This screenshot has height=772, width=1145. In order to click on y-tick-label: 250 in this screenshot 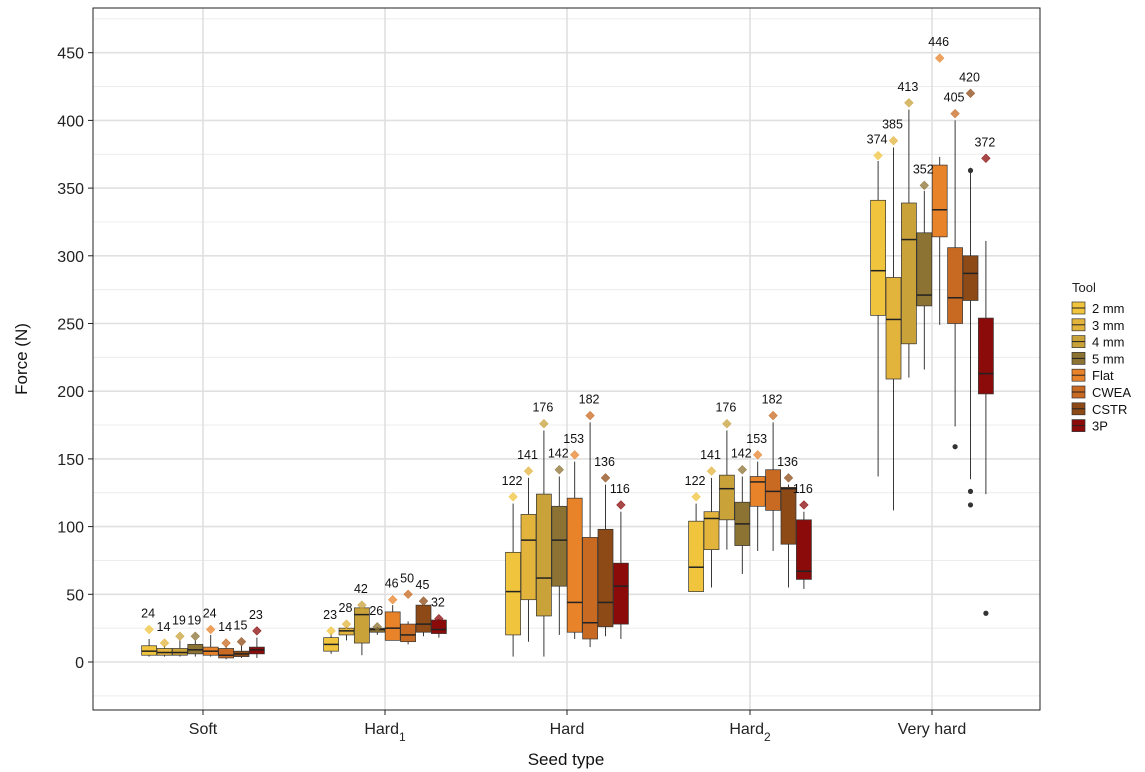, I will do `click(70, 325)`.